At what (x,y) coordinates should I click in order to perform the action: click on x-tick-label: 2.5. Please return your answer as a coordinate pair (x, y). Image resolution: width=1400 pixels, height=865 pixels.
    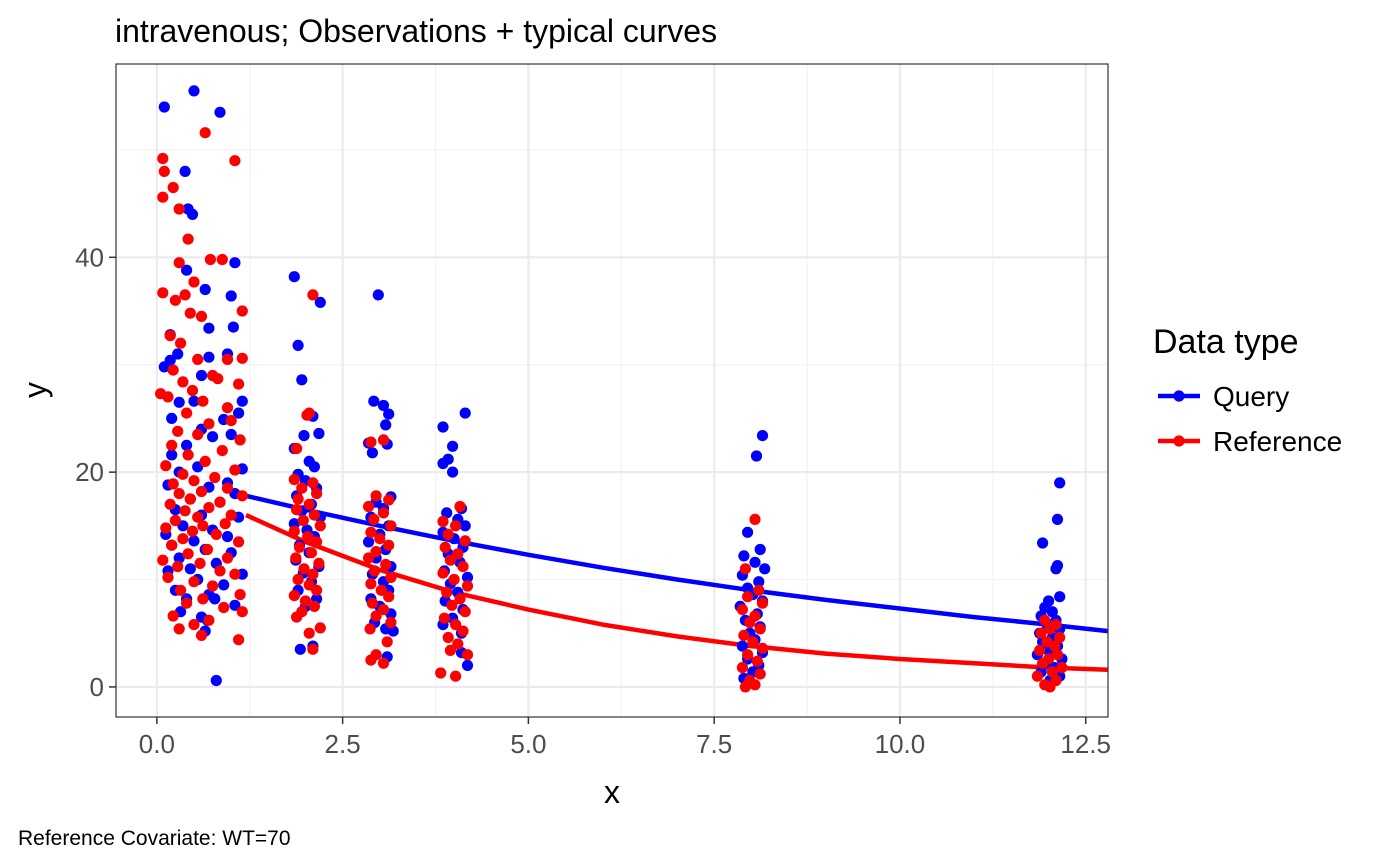
    Looking at the image, I should click on (343, 744).